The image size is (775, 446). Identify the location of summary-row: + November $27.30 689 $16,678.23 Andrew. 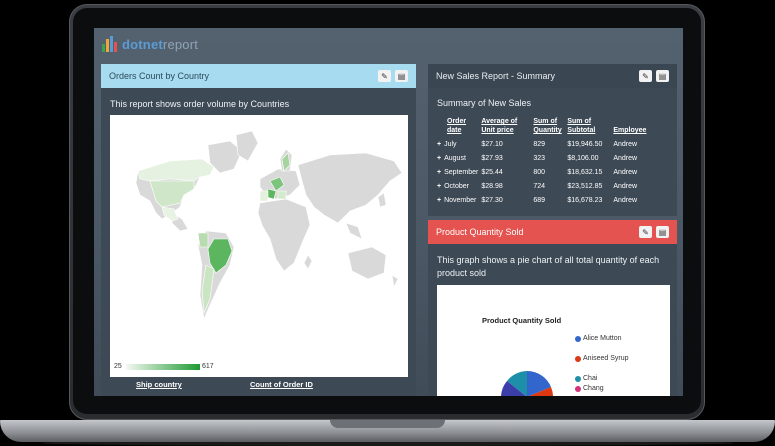
(543, 201).